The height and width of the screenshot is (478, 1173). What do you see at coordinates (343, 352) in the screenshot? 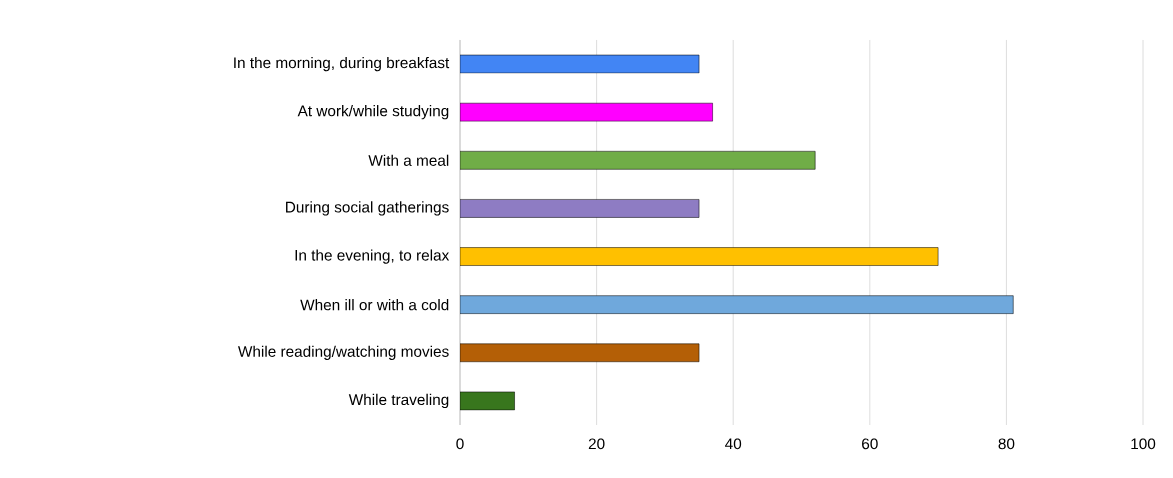
I see `y-tick-label: While reading/watching movies` at bounding box center [343, 352].